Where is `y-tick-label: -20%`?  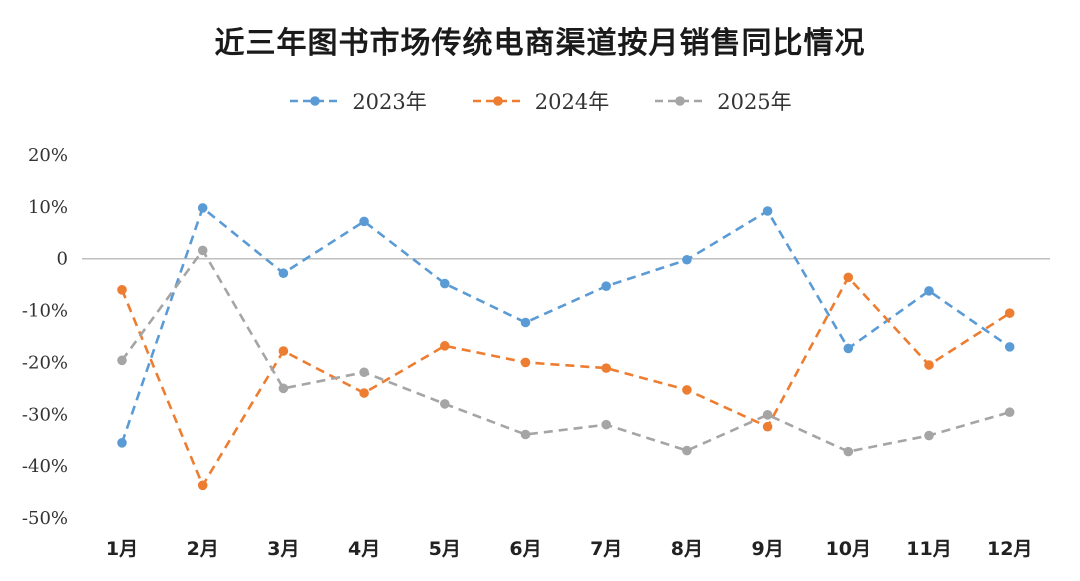 y-tick-label: -20% is located at coordinates (45, 362).